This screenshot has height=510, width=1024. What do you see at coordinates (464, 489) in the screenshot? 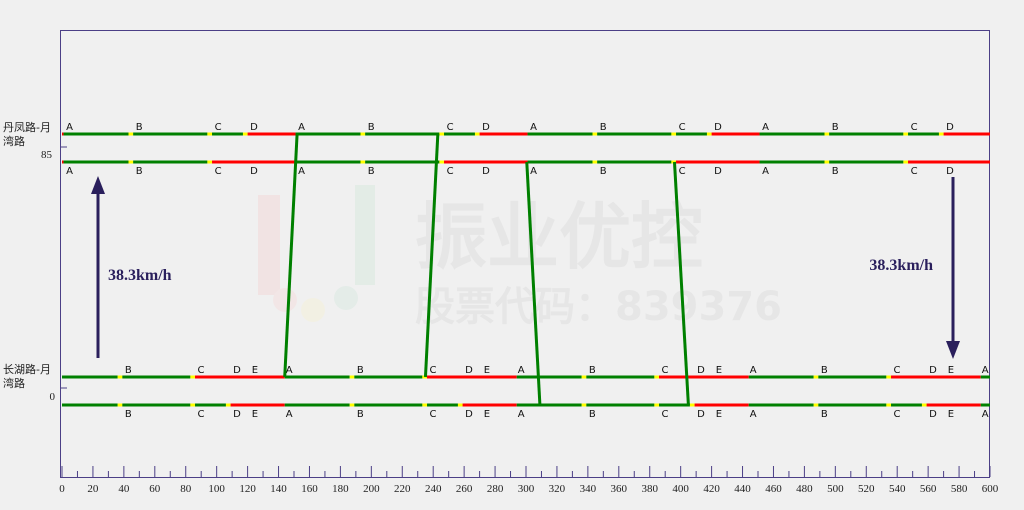
I see `x-tick-label: 260` at bounding box center [464, 489].